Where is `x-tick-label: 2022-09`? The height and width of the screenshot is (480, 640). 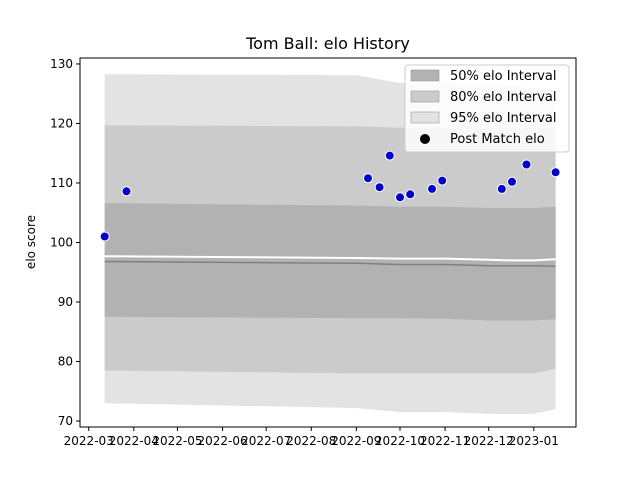
x-tick-label: 2022-09 is located at coordinates (356, 441).